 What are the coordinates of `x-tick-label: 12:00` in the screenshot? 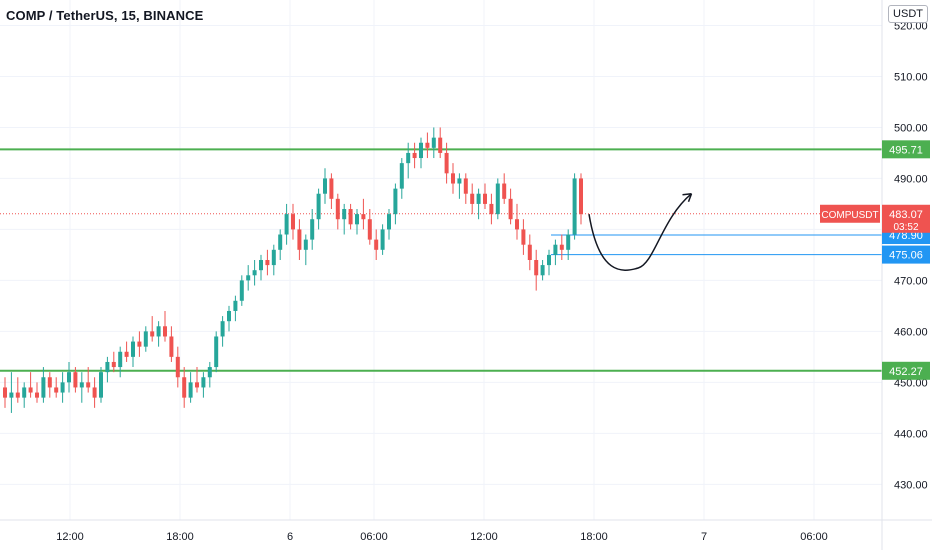 It's located at (70, 537).